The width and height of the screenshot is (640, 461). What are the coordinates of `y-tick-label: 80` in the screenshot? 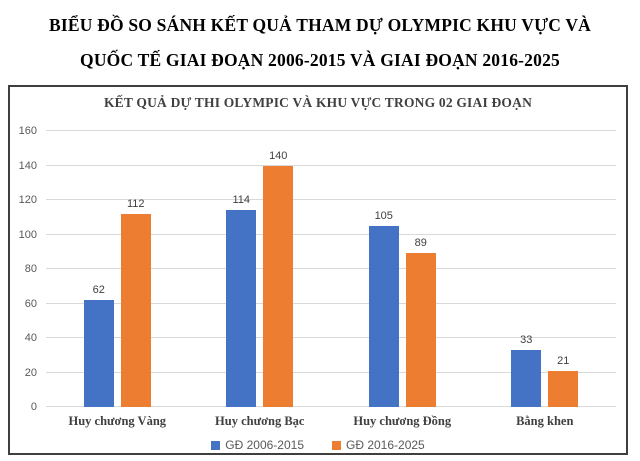 It's located at (30, 269).